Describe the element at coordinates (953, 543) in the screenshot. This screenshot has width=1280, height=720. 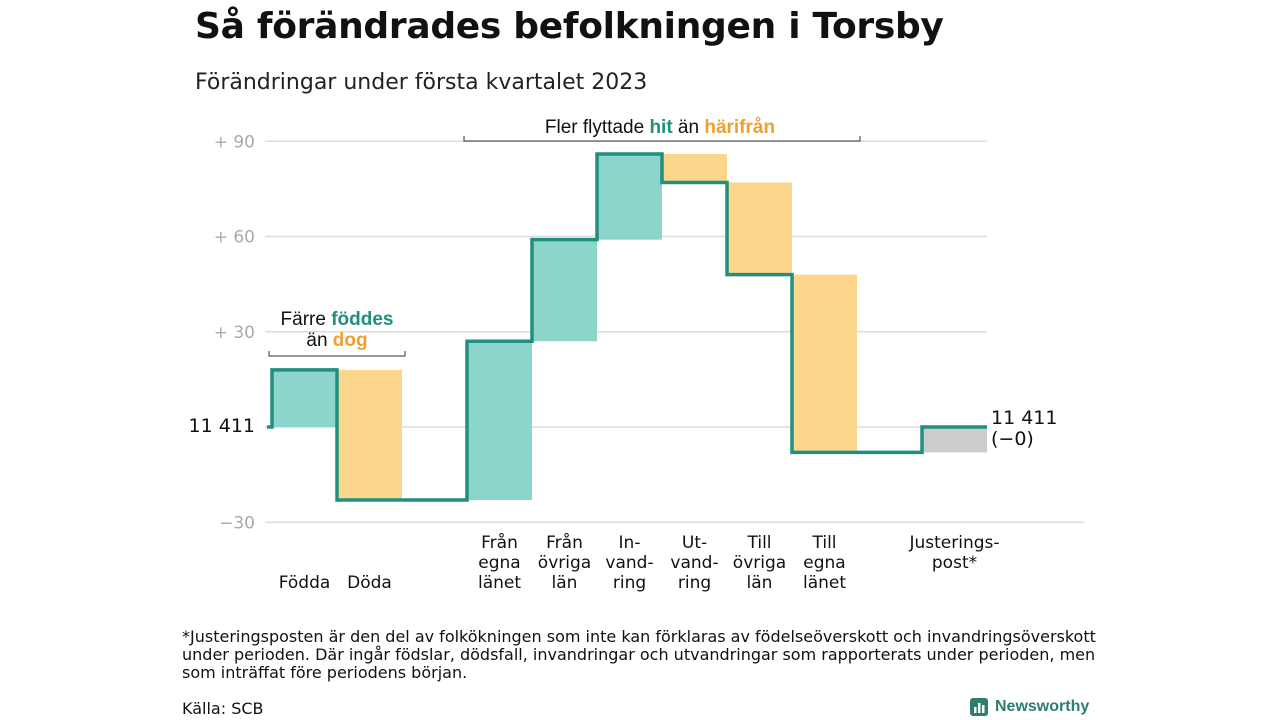
I see `category-label: Justerings-` at that location.